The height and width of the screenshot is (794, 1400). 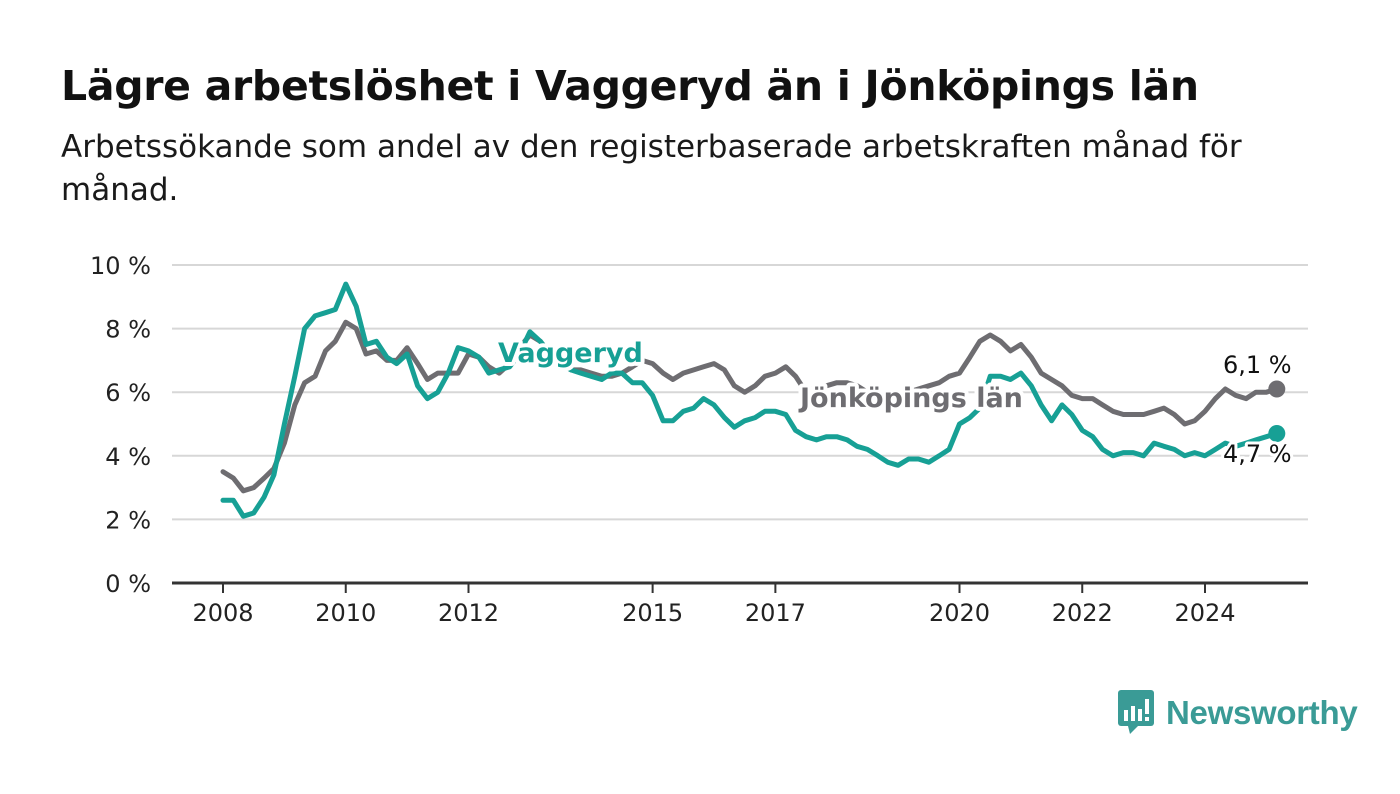 I want to click on x-tick-label: 2024, so click(x=1204, y=613).